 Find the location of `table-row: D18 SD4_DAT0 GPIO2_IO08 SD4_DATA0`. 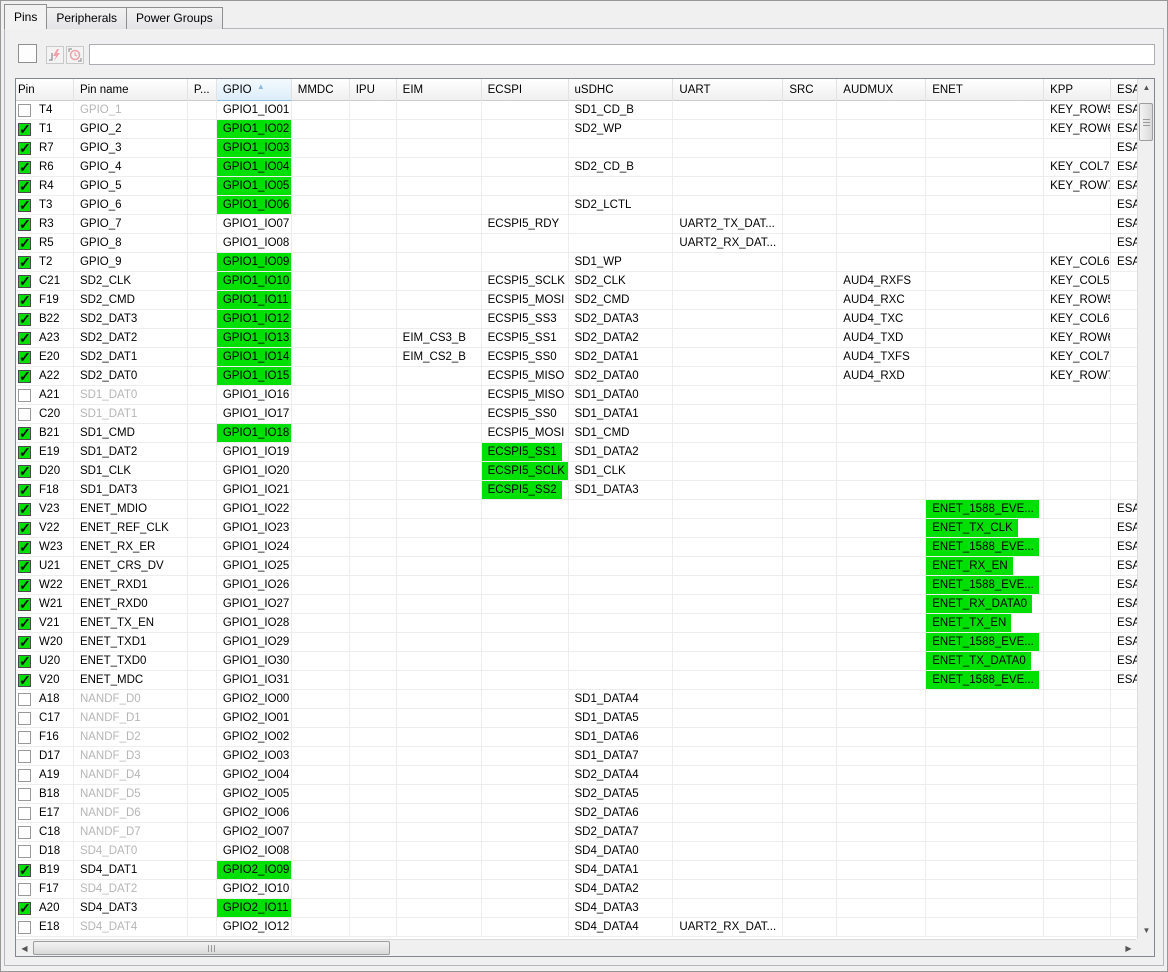

table-row: D18 SD4_DAT0 GPIO2_IO08 SD4_DATA0 is located at coordinates (576, 851).